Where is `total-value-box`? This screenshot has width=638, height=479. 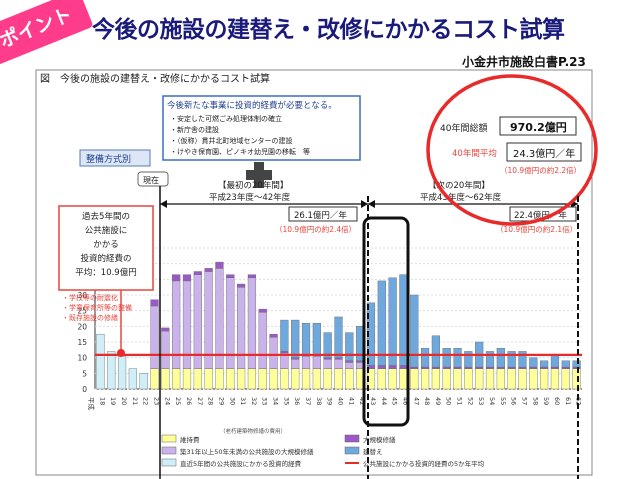 total-value-box is located at coordinates (538, 126).